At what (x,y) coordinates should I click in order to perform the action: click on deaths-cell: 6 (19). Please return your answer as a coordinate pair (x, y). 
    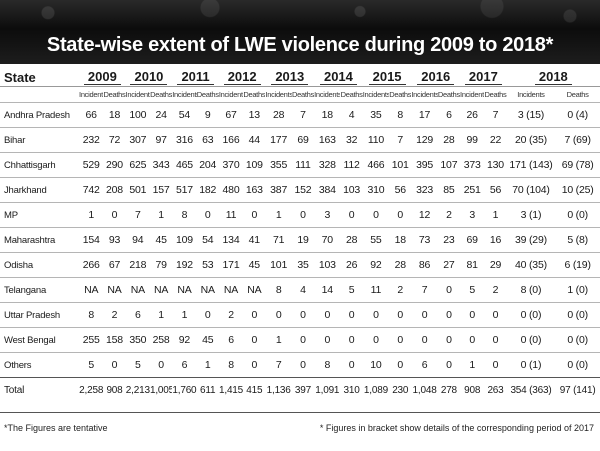
    Looking at the image, I should click on (577, 265).